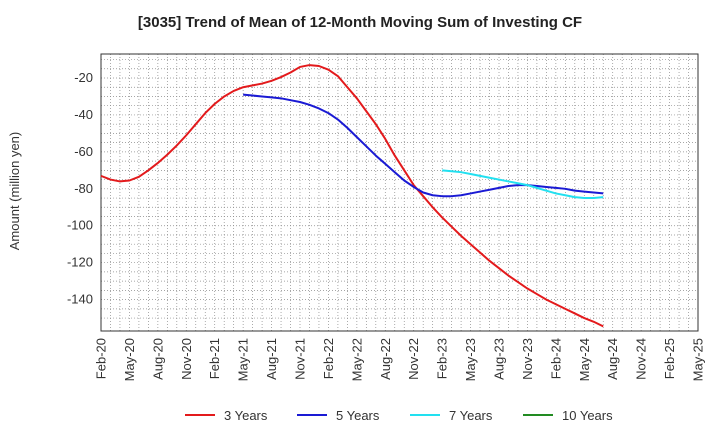 This screenshot has width=720, height=440. Describe the element at coordinates (300, 359) in the screenshot. I see `x-tick-label: Nov-21` at that location.